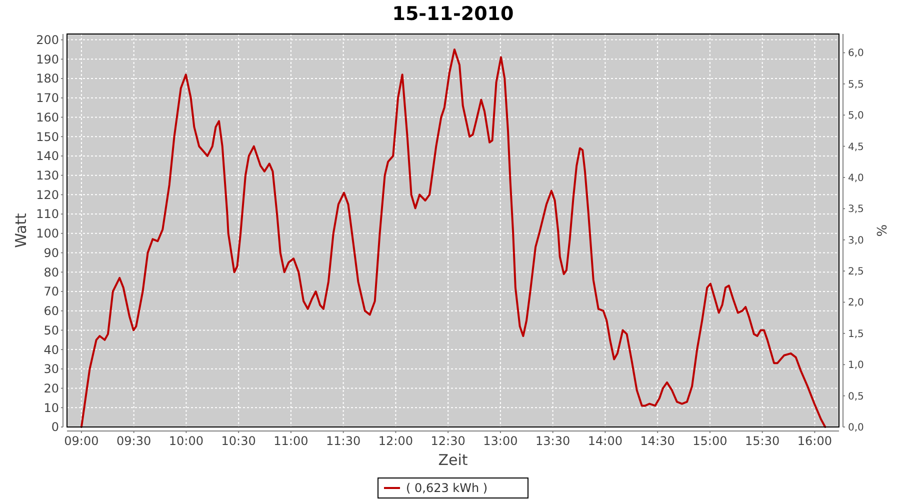  I want to click on x-tick-label: 14:00, so click(605, 441).